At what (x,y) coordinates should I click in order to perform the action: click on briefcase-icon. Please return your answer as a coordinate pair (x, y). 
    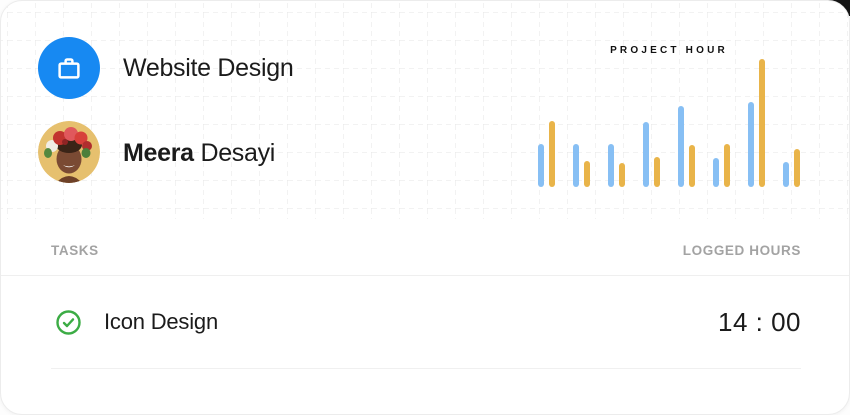
    Looking at the image, I should click on (69, 68).